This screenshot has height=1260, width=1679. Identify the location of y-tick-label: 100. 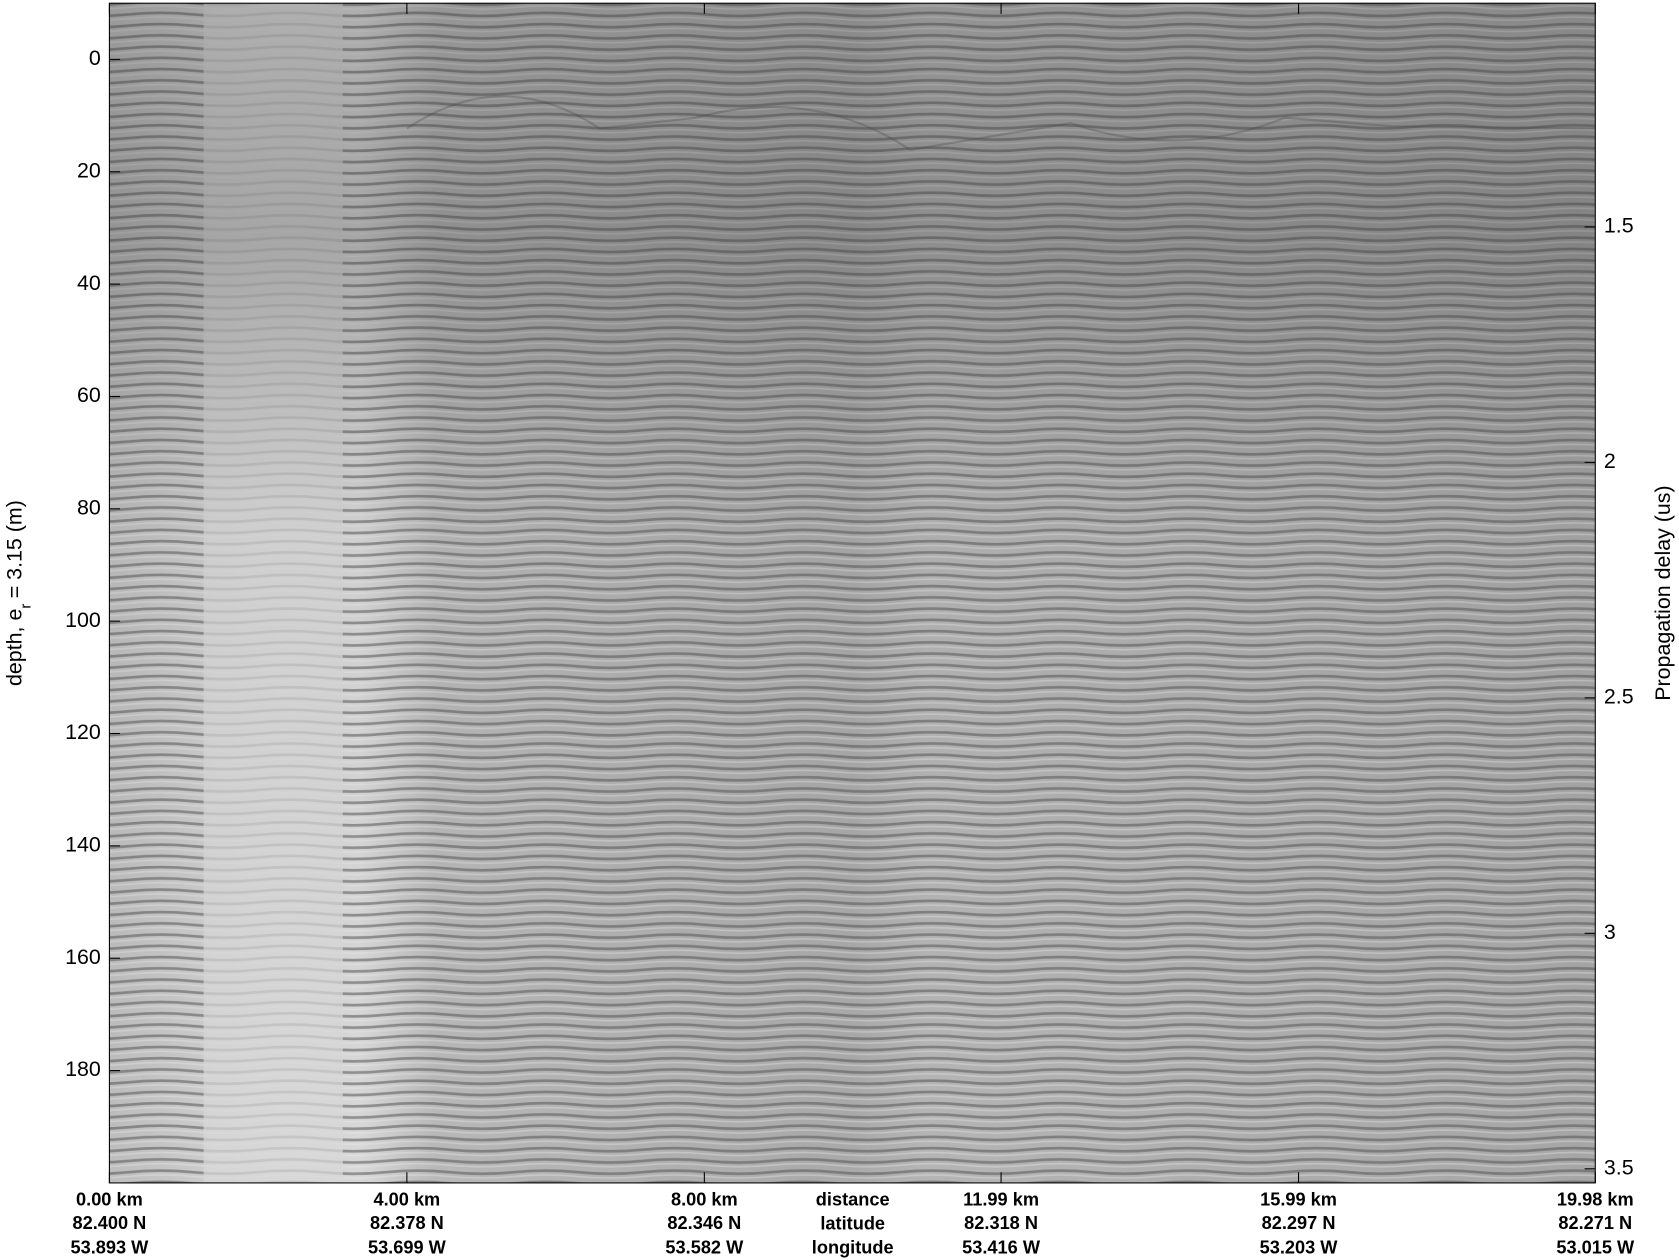
(83, 620).